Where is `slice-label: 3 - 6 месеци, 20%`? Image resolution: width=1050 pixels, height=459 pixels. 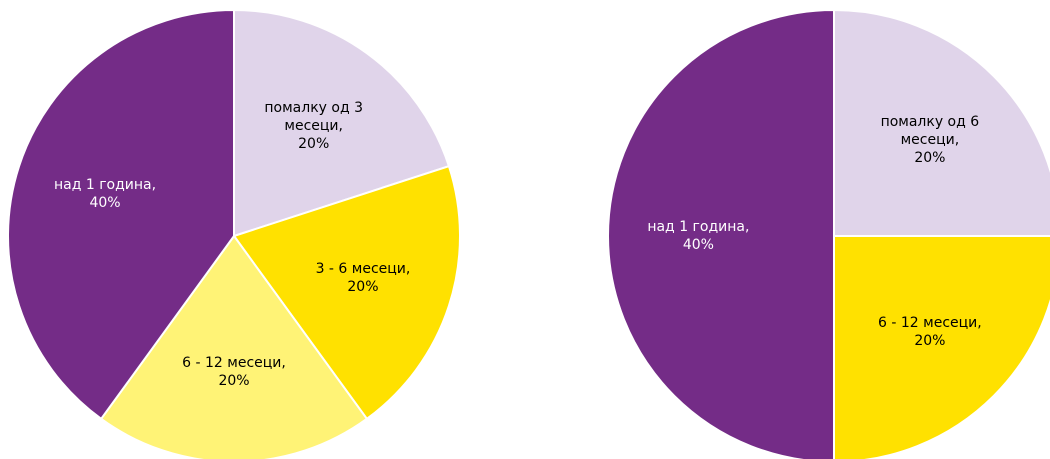
slice-label: 3 - 6 месеци, 20% is located at coordinates (363, 278).